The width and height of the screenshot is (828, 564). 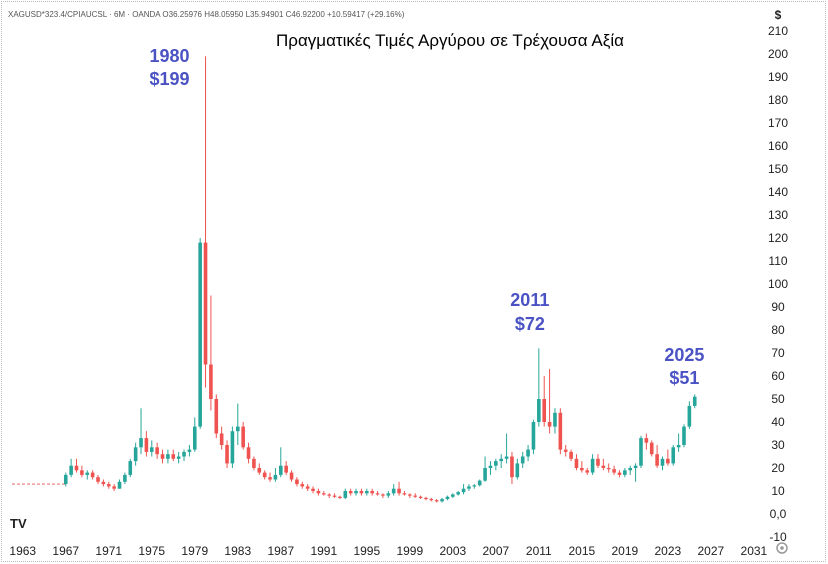 I want to click on y-tick-label: 200, so click(x=778, y=54).